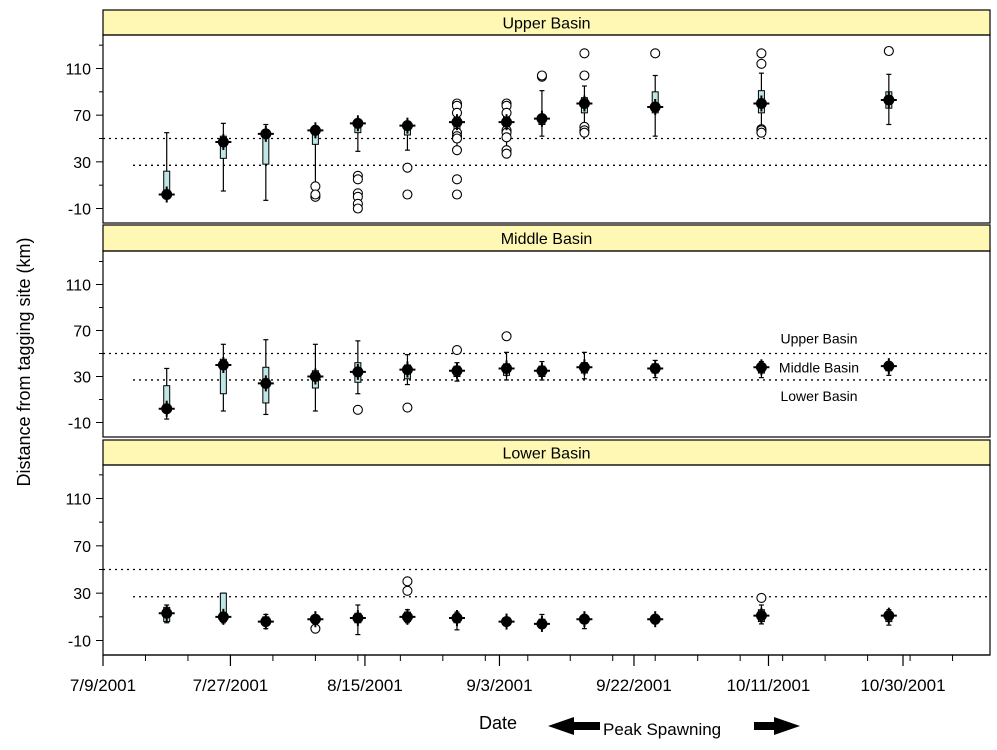 This screenshot has width=997, height=750. I want to click on legend-entry: Middle Basin, so click(819, 367).